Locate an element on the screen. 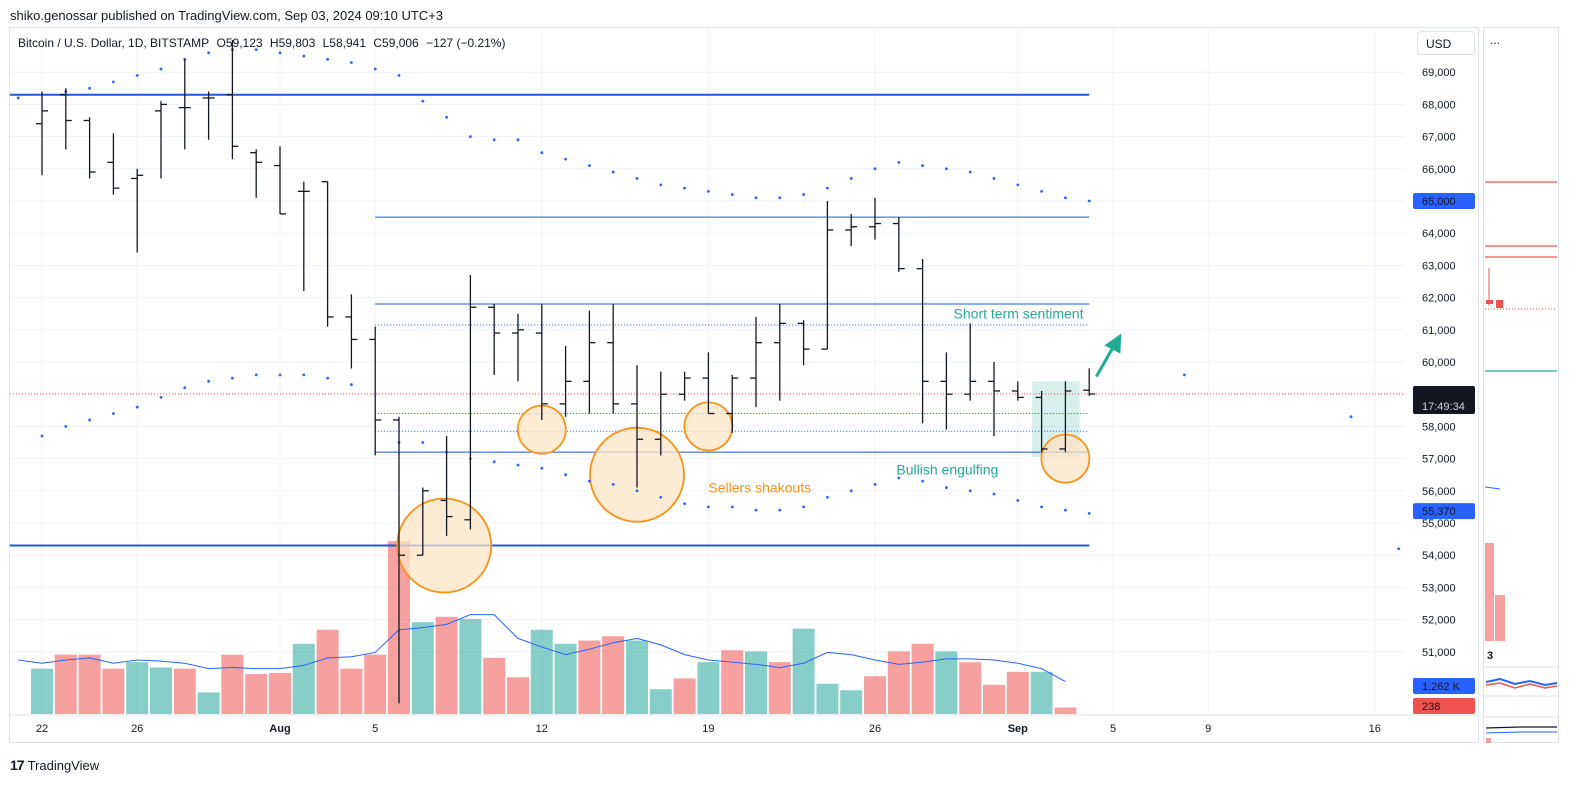  y-tick-label: 52,000 is located at coordinates (1439, 621).